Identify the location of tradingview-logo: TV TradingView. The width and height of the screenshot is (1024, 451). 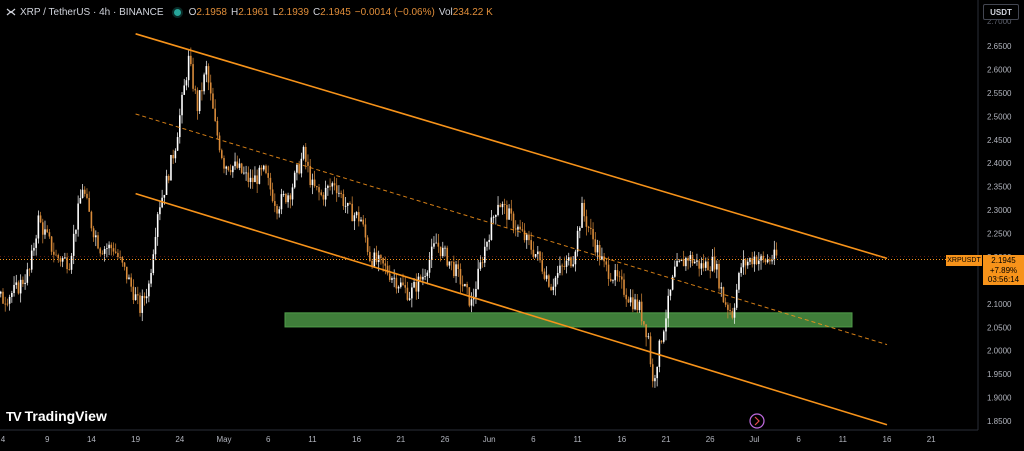
(56, 416).